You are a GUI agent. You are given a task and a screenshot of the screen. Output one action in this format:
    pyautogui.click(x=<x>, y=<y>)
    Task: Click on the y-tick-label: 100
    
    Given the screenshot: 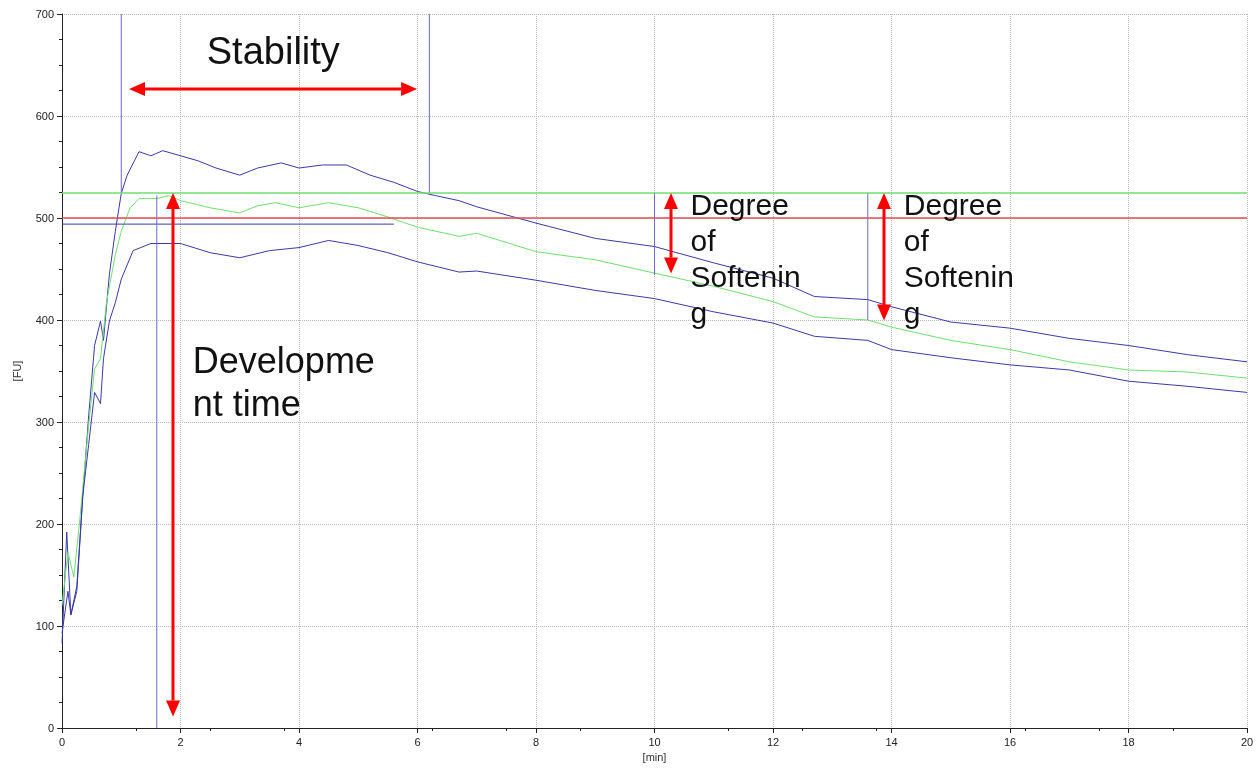 What is the action you would take?
    pyautogui.click(x=44, y=626)
    